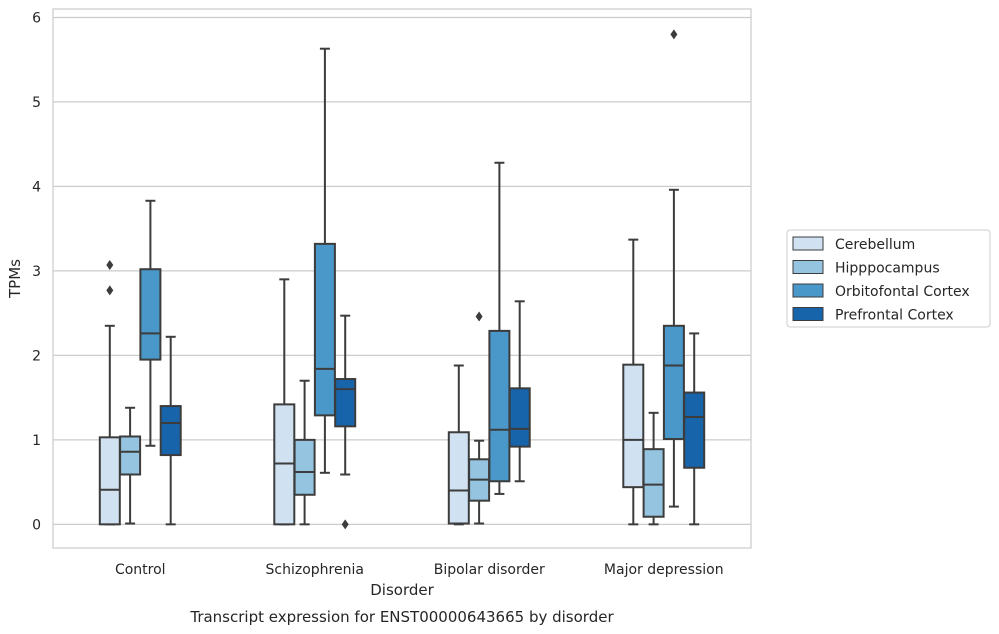 This screenshot has height=634, width=999. Describe the element at coordinates (402, 590) in the screenshot. I see `x-axis-label: Disorder` at that location.